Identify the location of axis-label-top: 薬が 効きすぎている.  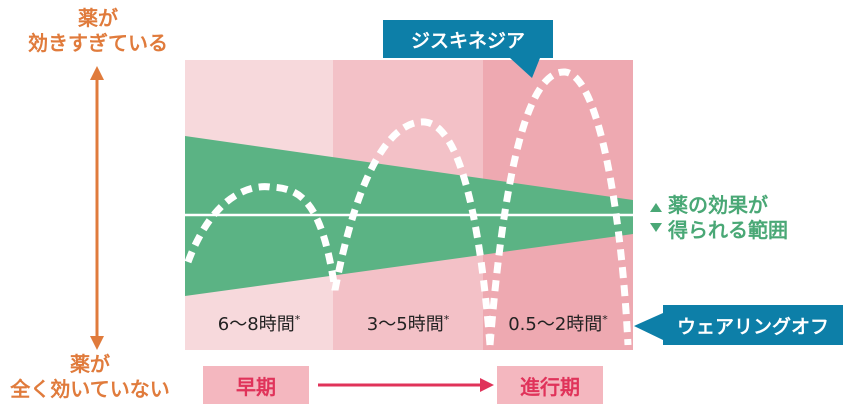
(98, 30).